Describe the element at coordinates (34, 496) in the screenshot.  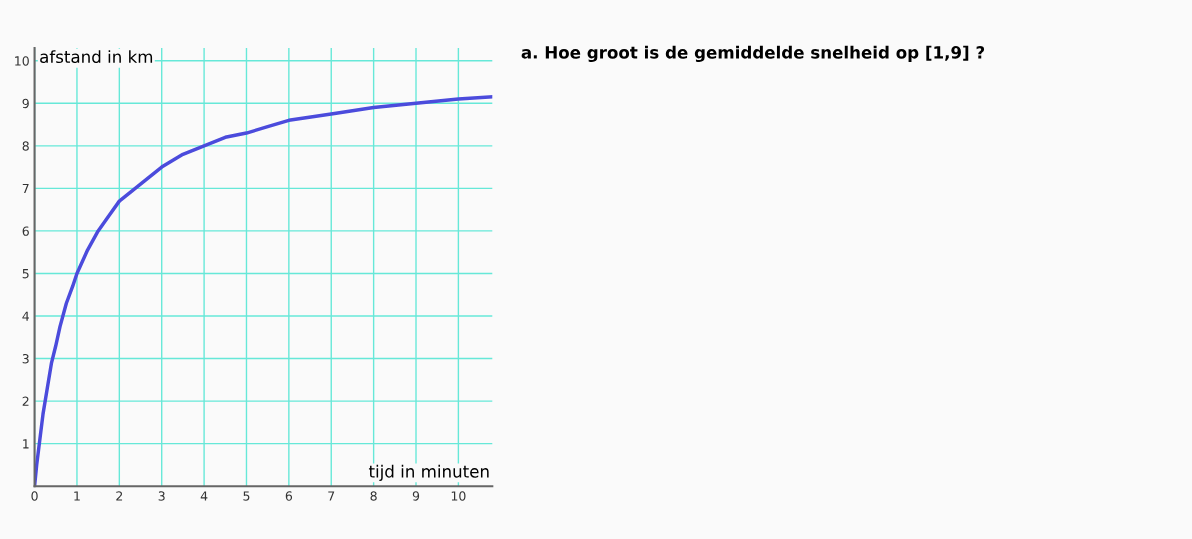
I see `x-tick-label: 0` at that location.